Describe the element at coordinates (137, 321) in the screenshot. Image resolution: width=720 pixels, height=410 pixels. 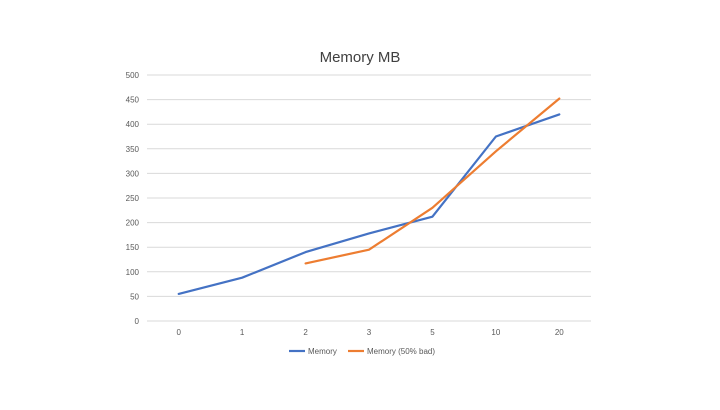
I see `y-tick-label: 0` at that location.